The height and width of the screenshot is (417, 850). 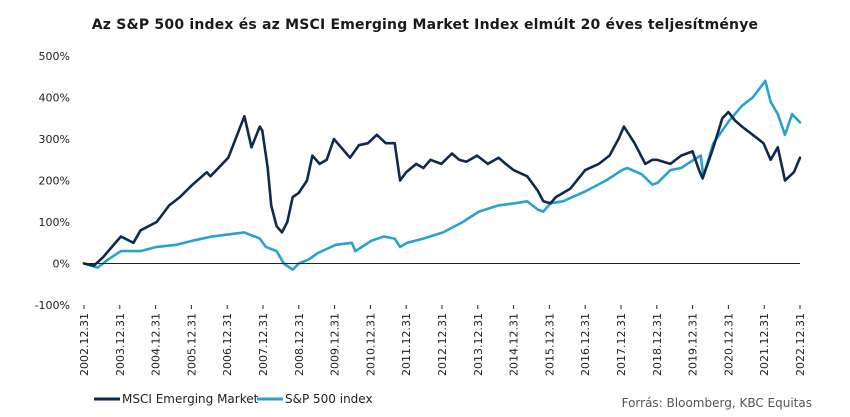 I want to click on x-tick-label: 2010.12.31, so click(x=370, y=344).